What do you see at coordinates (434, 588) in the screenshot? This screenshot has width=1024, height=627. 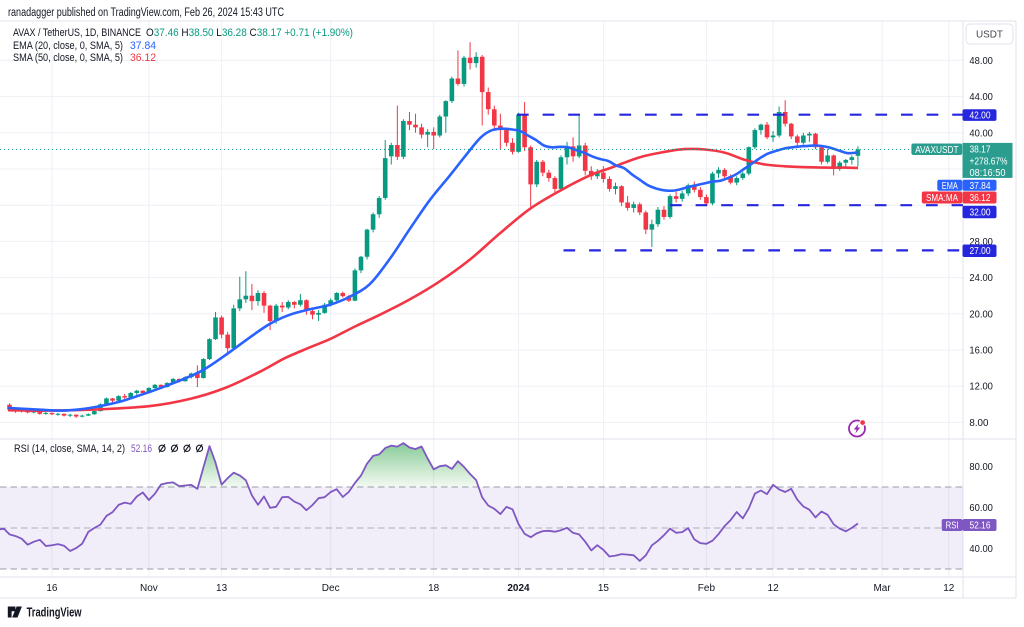 I see `svg-text: 18` at bounding box center [434, 588].